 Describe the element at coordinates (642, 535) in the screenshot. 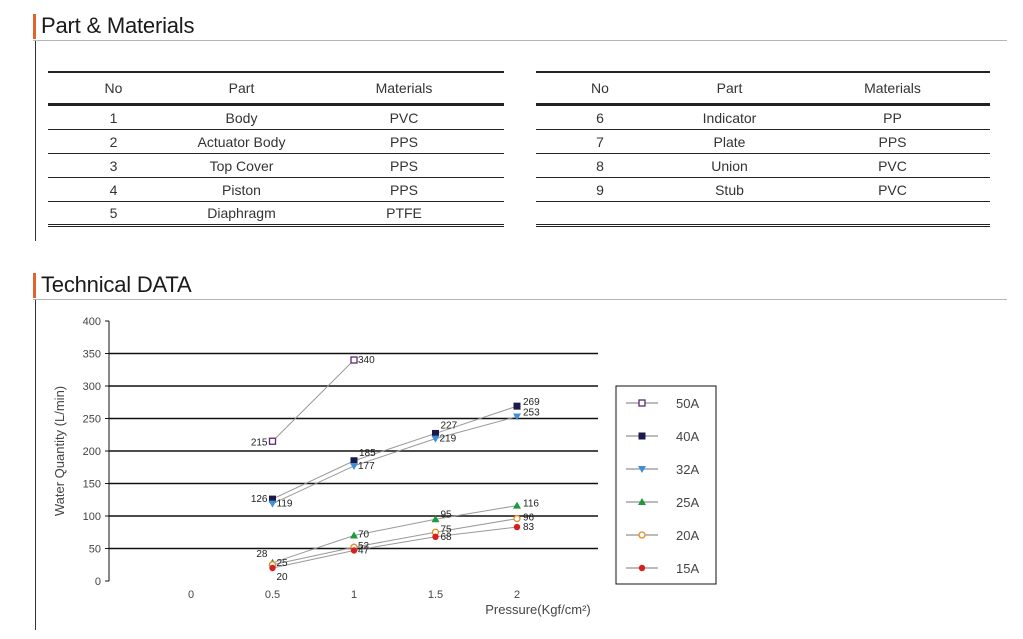

I see `legend-marker-20A` at that location.